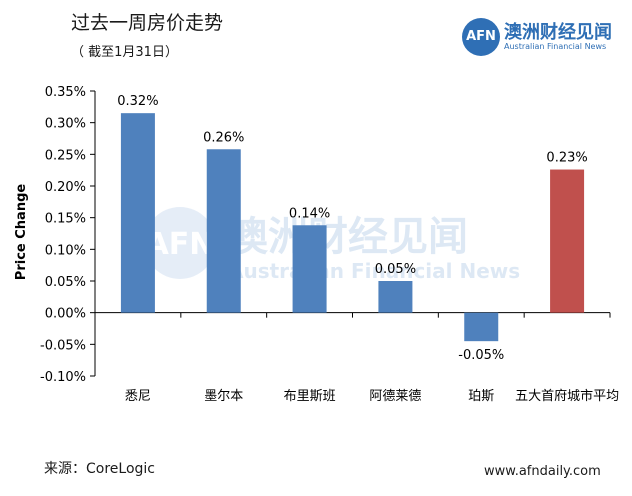 This screenshot has height=496, width=632. What do you see at coordinates (65, 155) in the screenshot?
I see `y-tick-label: 0.25%` at bounding box center [65, 155].